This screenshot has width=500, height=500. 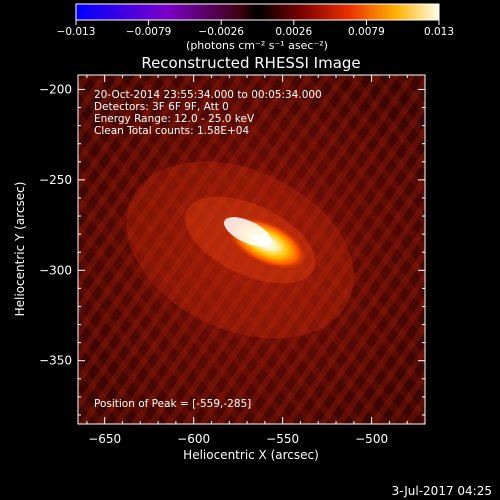 What do you see at coordinates (171, 131) in the screenshot?
I see `annotation-clean-counts: Clean Total counts: 1.58E+04` at bounding box center [171, 131].